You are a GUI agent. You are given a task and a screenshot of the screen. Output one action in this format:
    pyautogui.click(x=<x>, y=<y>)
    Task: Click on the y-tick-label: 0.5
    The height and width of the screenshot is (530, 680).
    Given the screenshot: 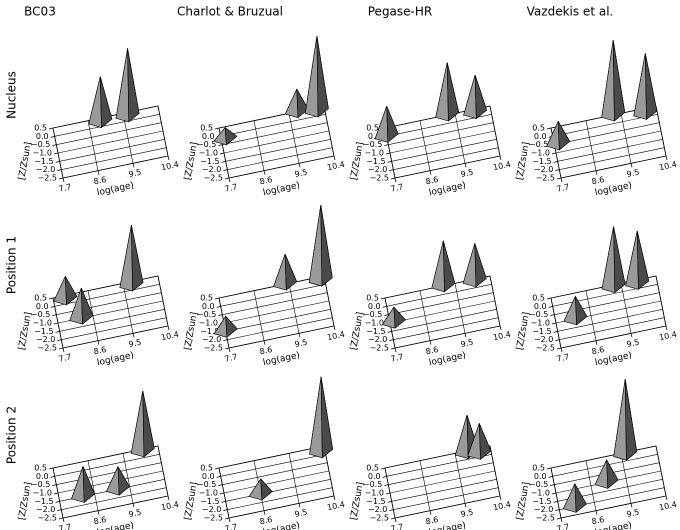 What is the action you would take?
    pyautogui.click(x=206, y=298)
    